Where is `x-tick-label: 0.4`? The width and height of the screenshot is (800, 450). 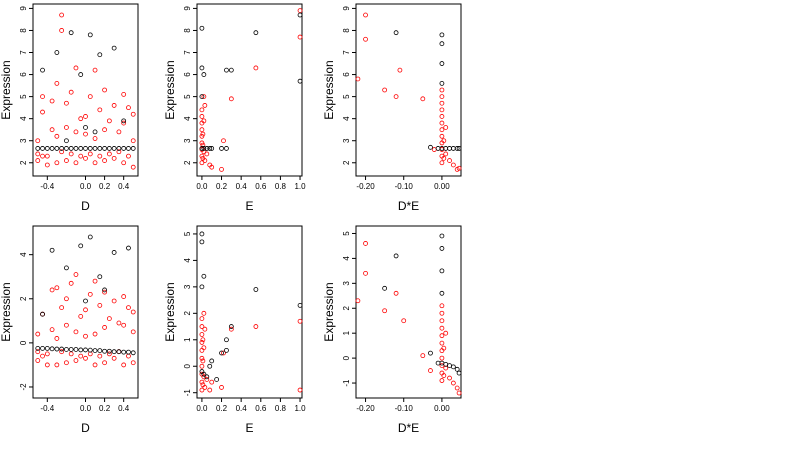 x-tick-label: 0.4 is located at coordinates (124, 408).